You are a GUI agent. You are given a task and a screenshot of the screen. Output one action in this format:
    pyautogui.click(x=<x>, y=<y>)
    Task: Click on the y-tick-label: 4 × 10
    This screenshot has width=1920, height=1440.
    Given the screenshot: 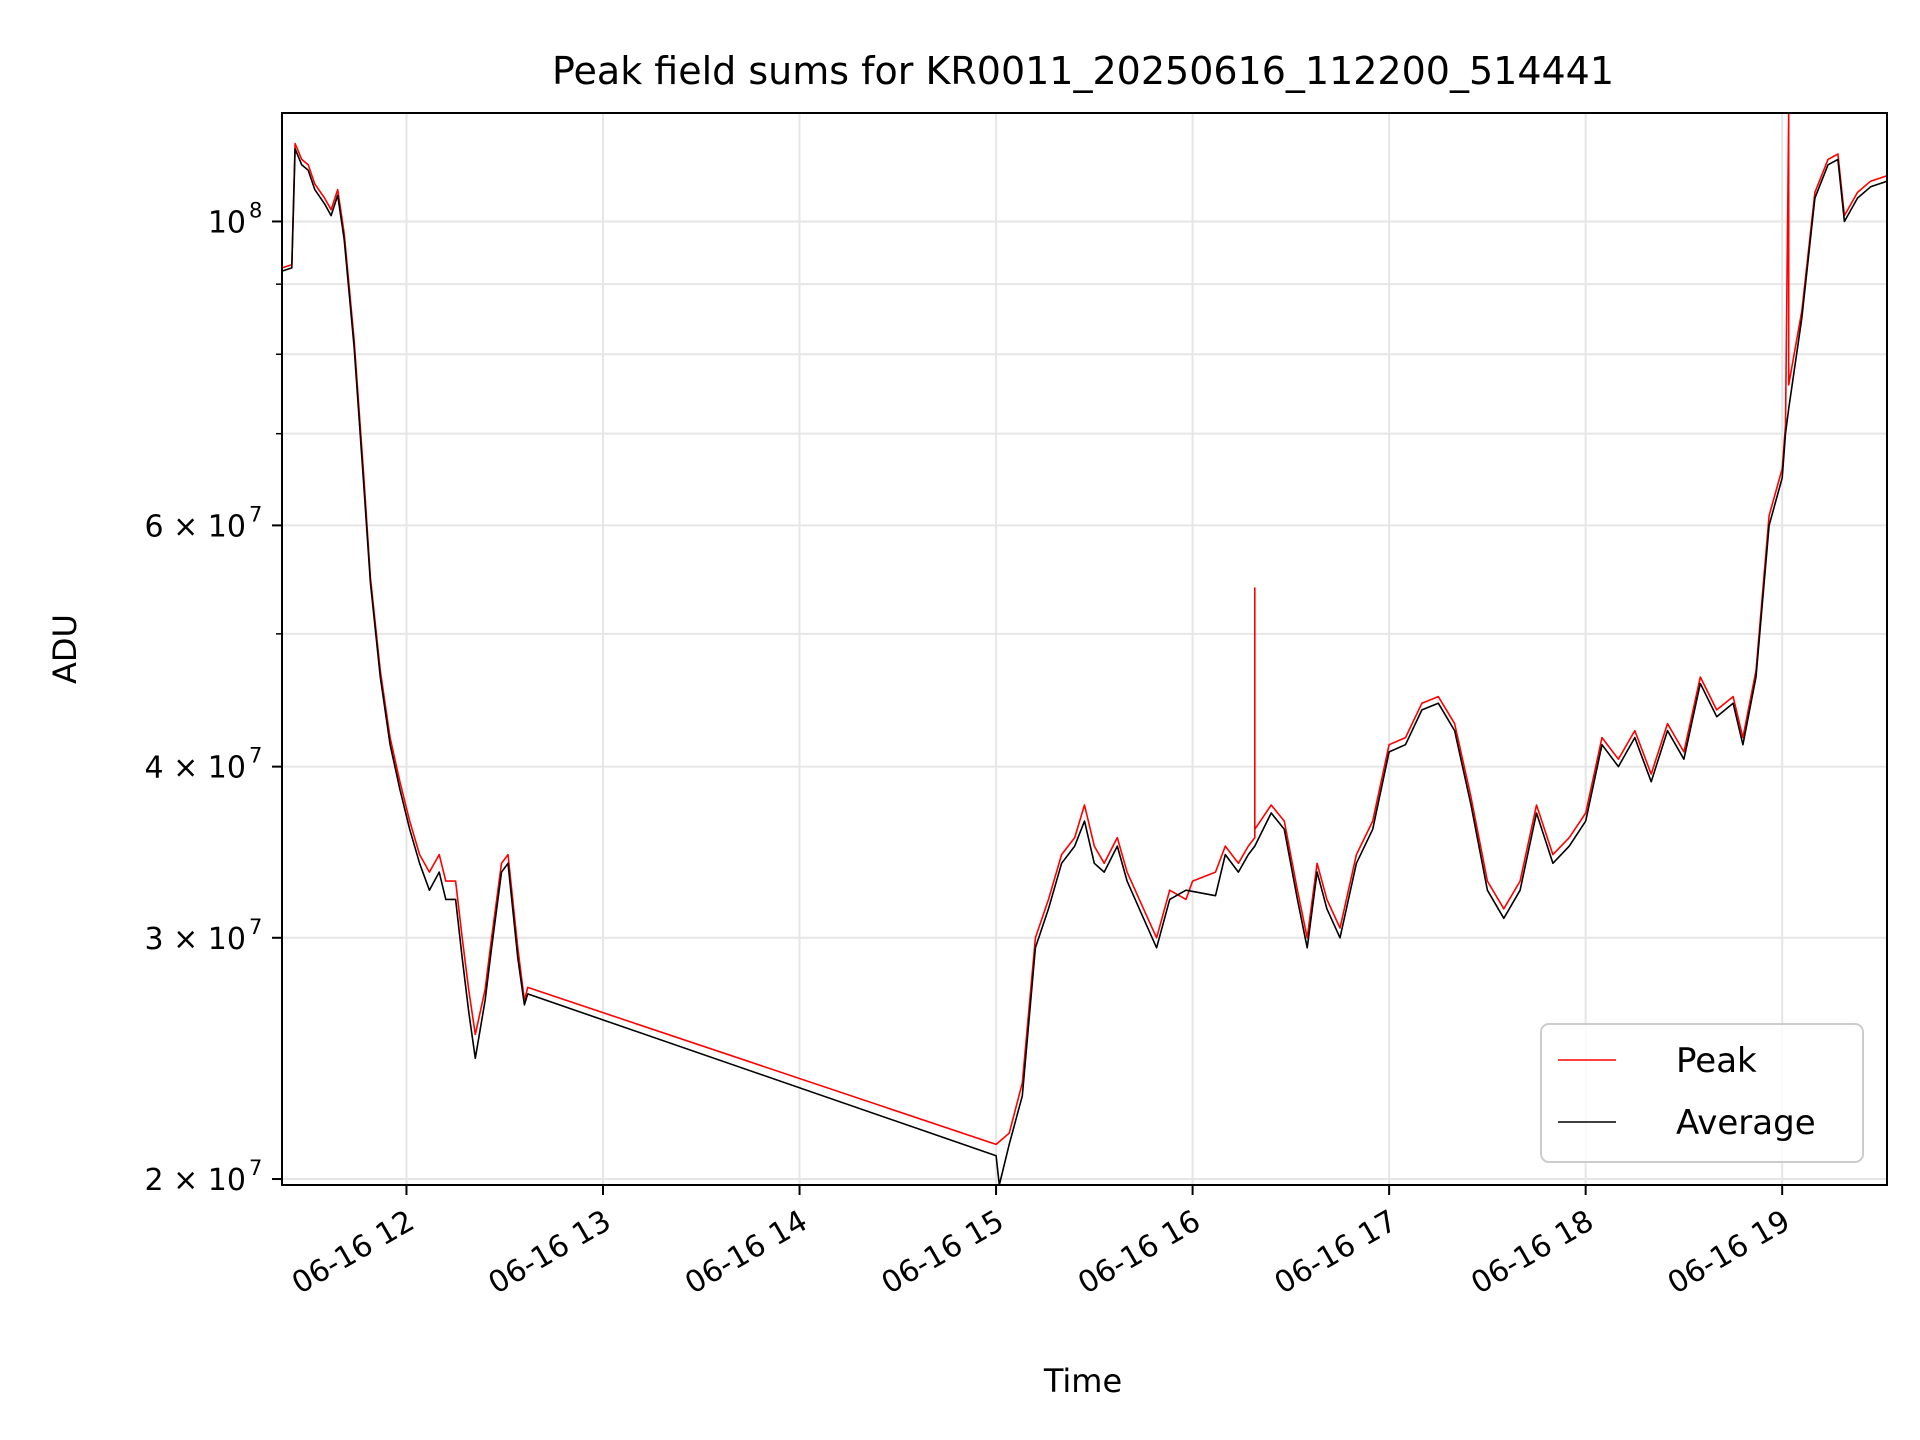 What is the action you would take?
    pyautogui.click(x=195, y=768)
    